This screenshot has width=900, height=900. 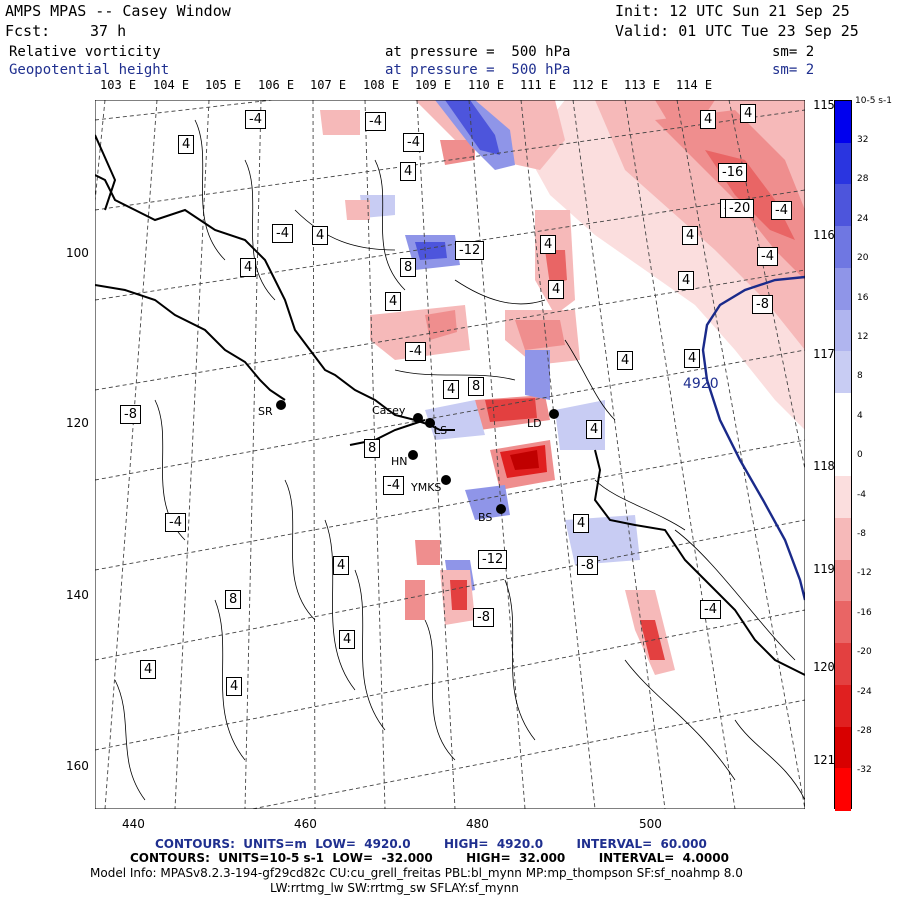 I want to click on station-label: Casey, so click(x=389, y=410).